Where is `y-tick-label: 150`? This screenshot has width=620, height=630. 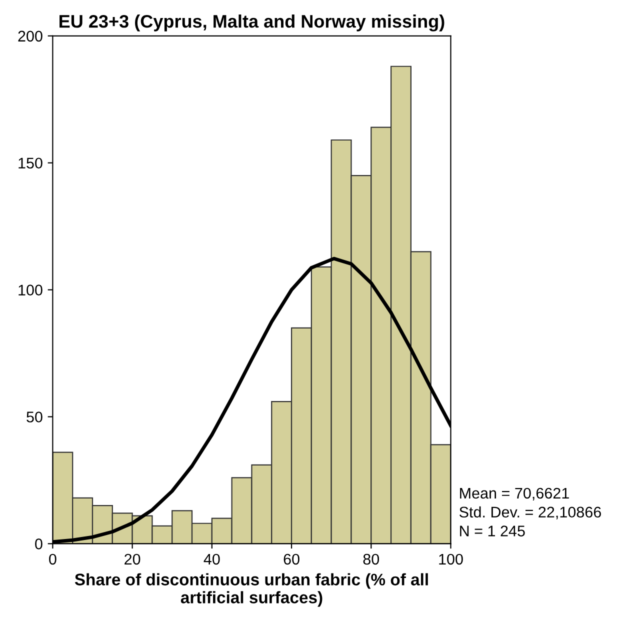
y-tick-label: 150 is located at coordinates (30, 163).